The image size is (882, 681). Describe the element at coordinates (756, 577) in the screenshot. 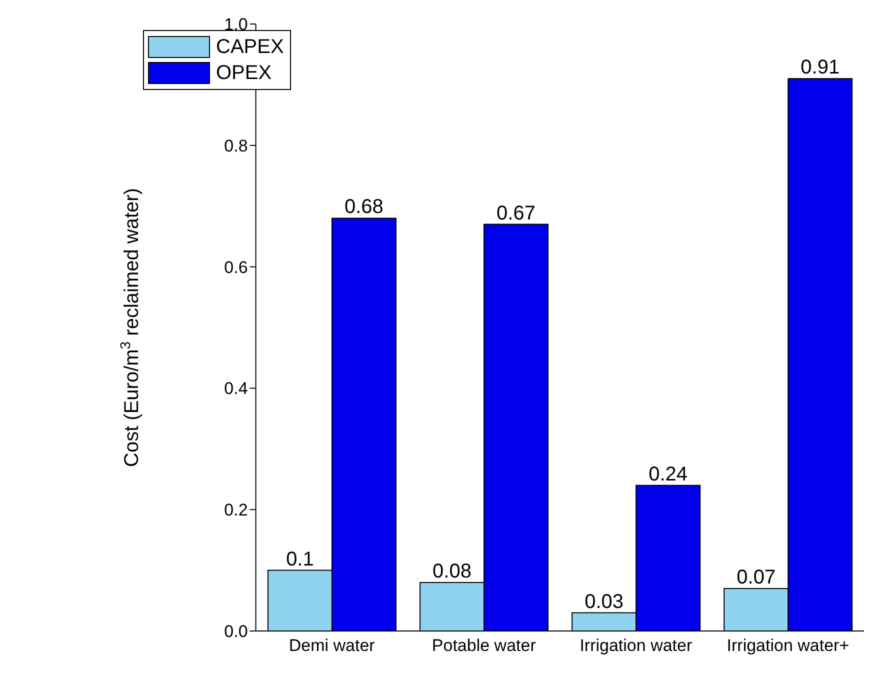

I see `data-label: 0.07` at that location.